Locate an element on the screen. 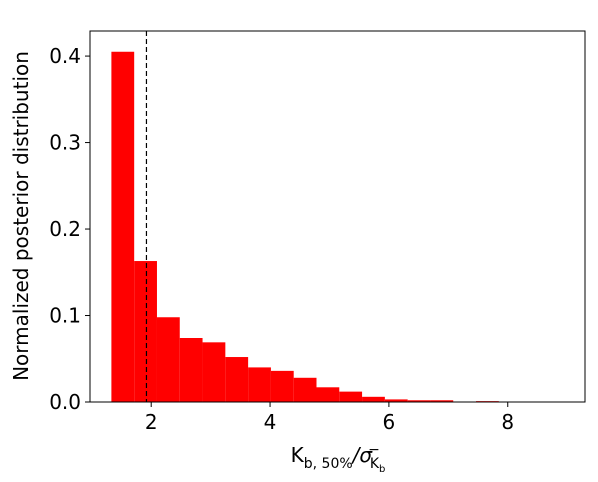  y-tick-label: 0.3 is located at coordinates (65, 143).